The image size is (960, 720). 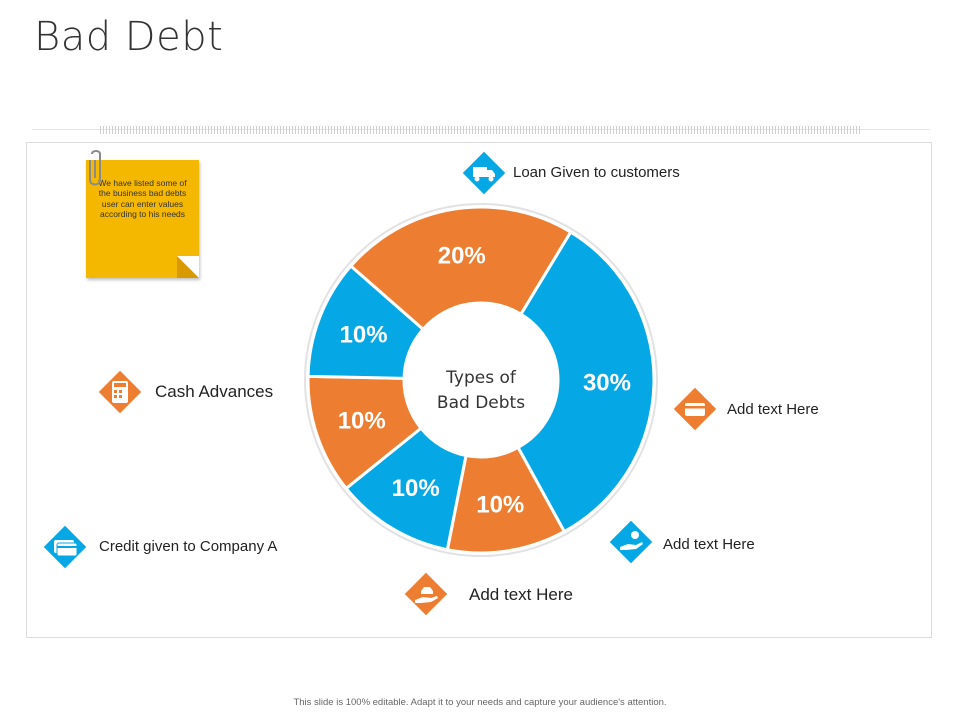 I want to click on chart-slice-labels: 30% 10% 10% 10% 10% 20%, so click(x=484, y=380).